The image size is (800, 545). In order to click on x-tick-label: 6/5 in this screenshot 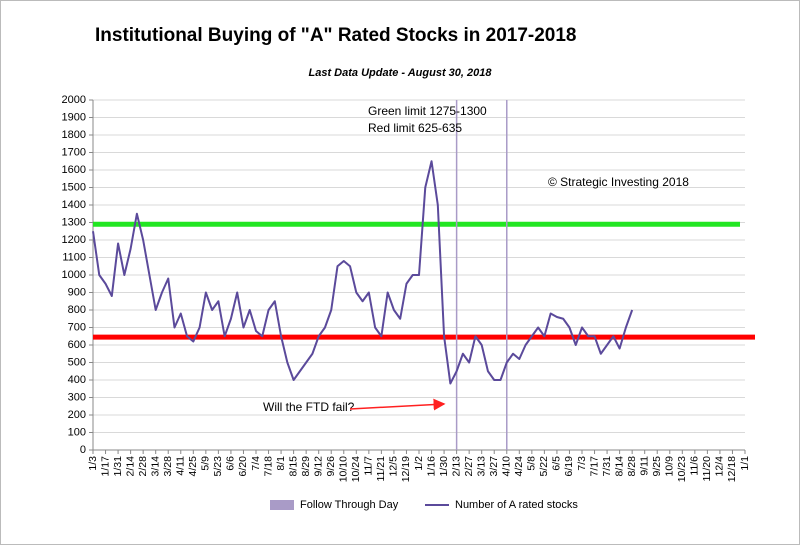, I will do `click(557, 463)`.